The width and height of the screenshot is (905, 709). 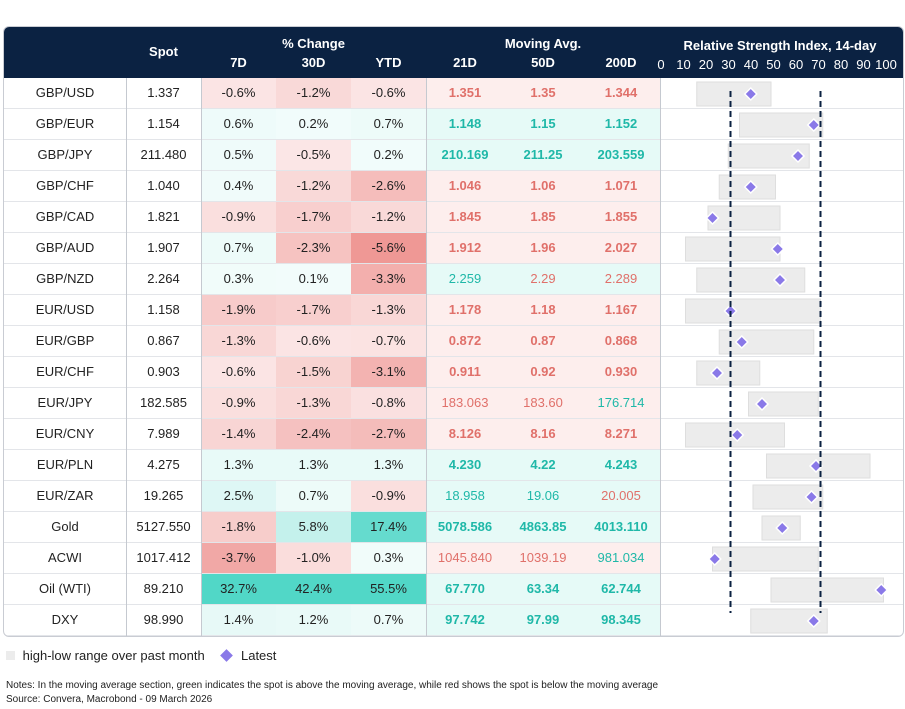 I want to click on moving-avg-200: 4013.110, so click(x=621, y=527).